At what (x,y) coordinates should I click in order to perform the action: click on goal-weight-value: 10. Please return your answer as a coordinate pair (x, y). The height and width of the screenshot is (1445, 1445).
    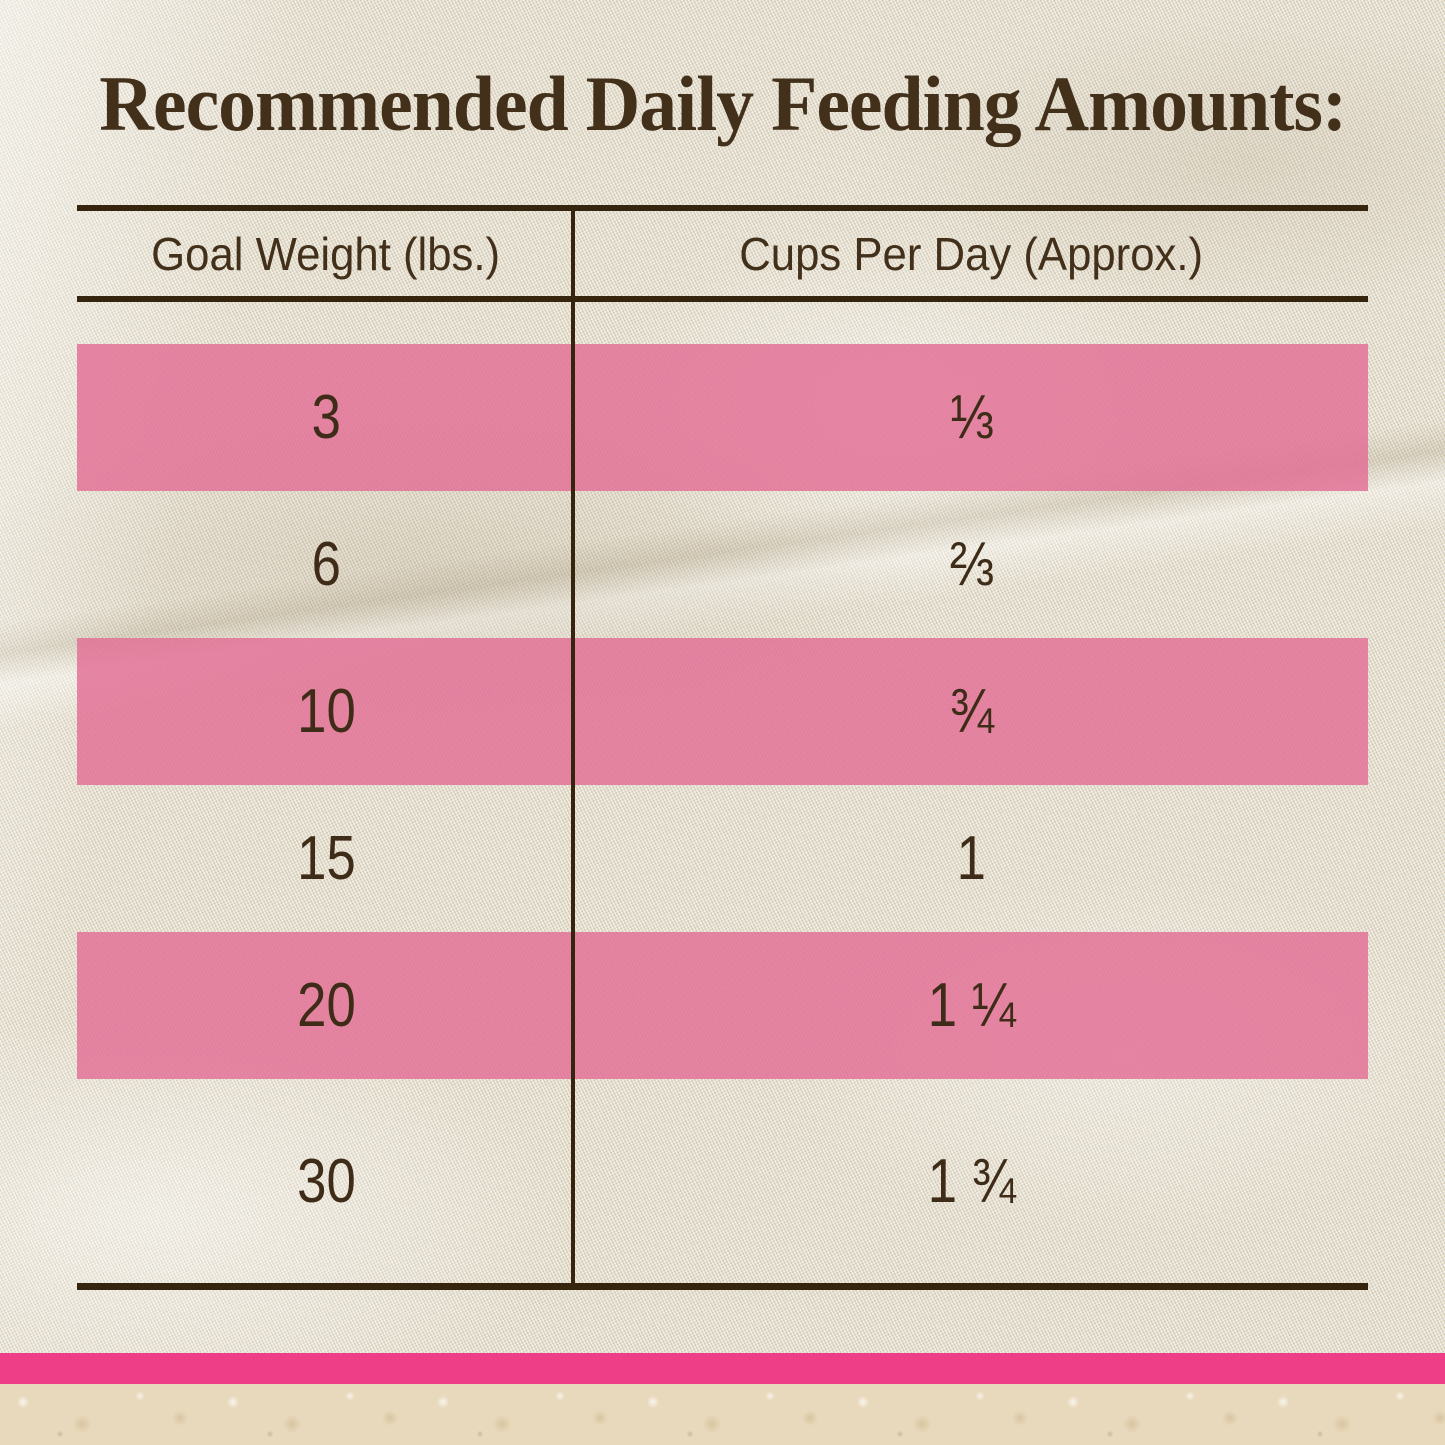
    Looking at the image, I should click on (326, 711).